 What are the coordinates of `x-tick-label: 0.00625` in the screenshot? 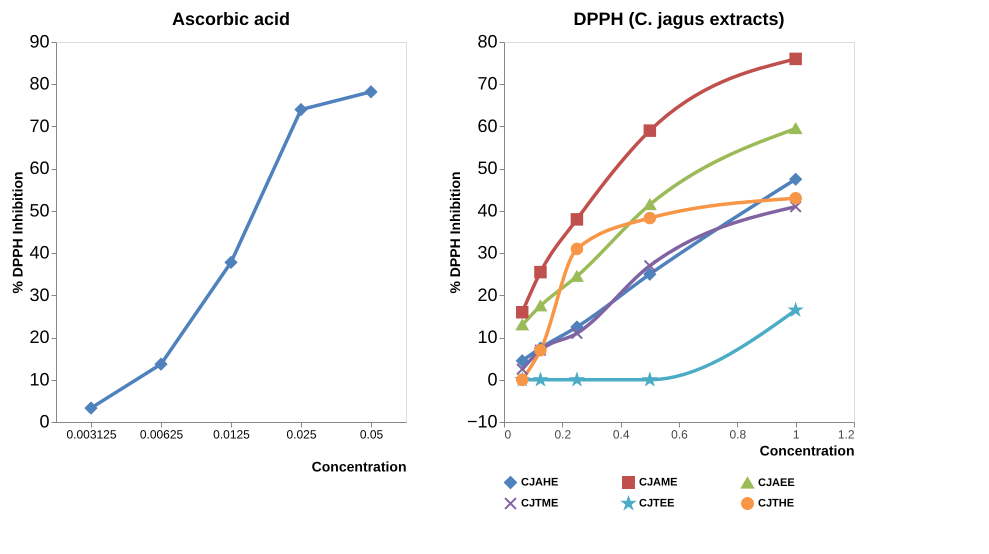 It's located at (162, 435).